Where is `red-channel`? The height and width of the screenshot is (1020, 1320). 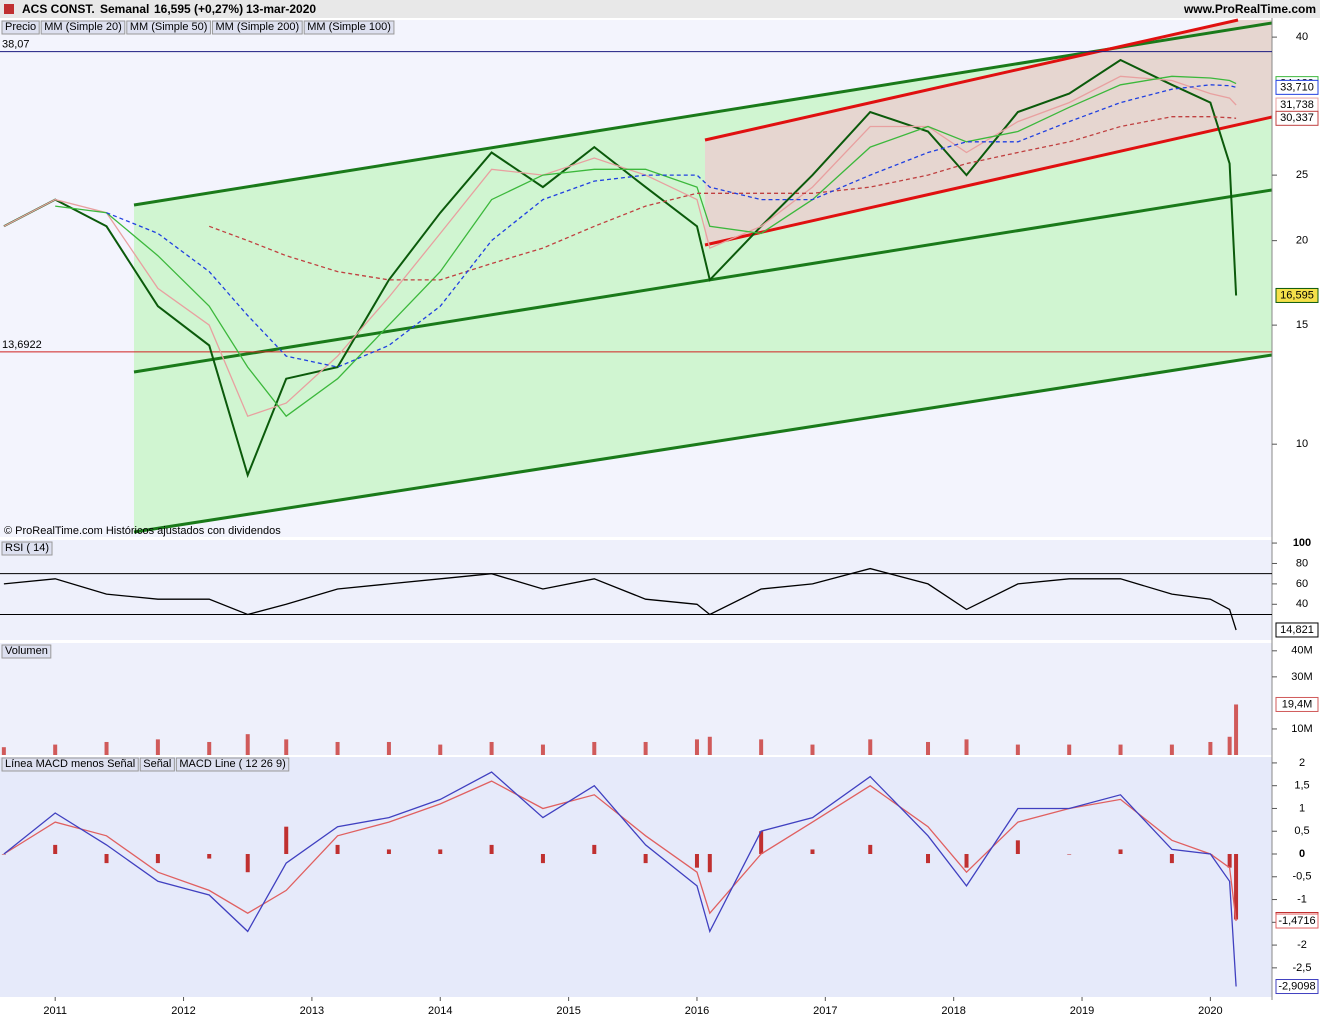
red-channel is located at coordinates (988, 132).